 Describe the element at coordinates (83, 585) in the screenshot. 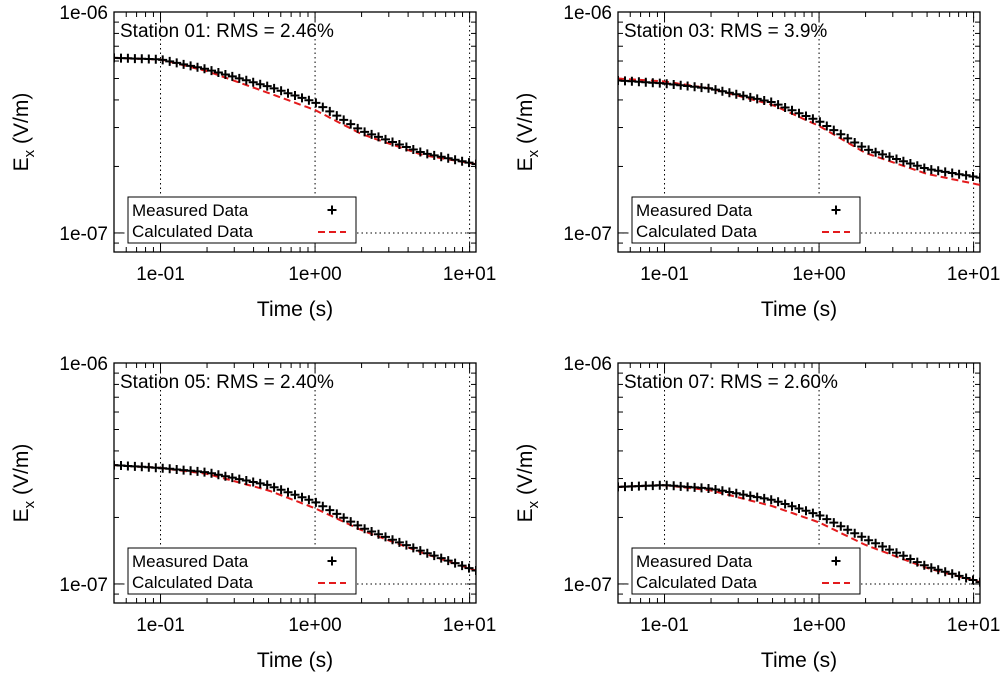

I see `y-tick-label: 1e-07` at that location.